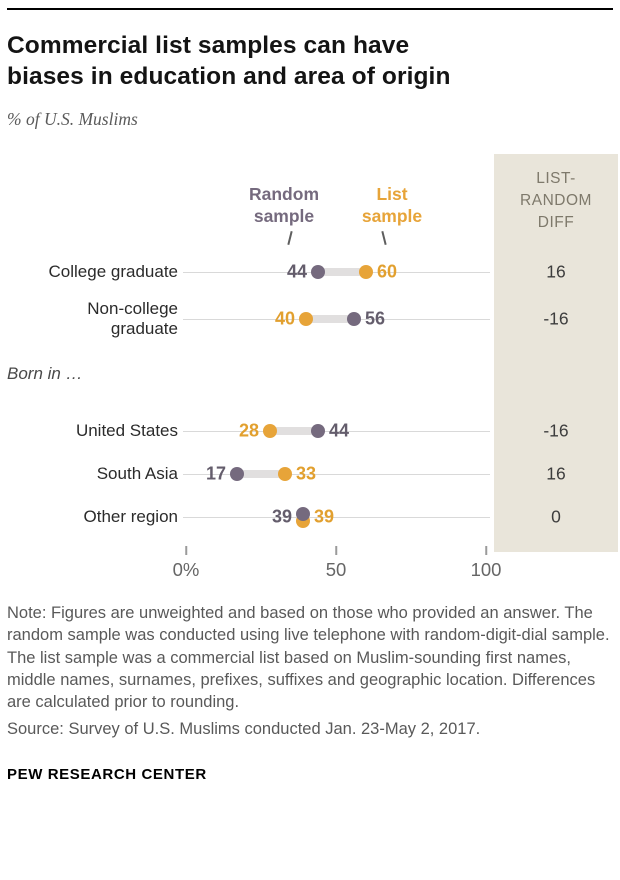 Image resolution: width=620 pixels, height=880 pixels. I want to click on category-label: Non-college graduate, so click(132, 318).